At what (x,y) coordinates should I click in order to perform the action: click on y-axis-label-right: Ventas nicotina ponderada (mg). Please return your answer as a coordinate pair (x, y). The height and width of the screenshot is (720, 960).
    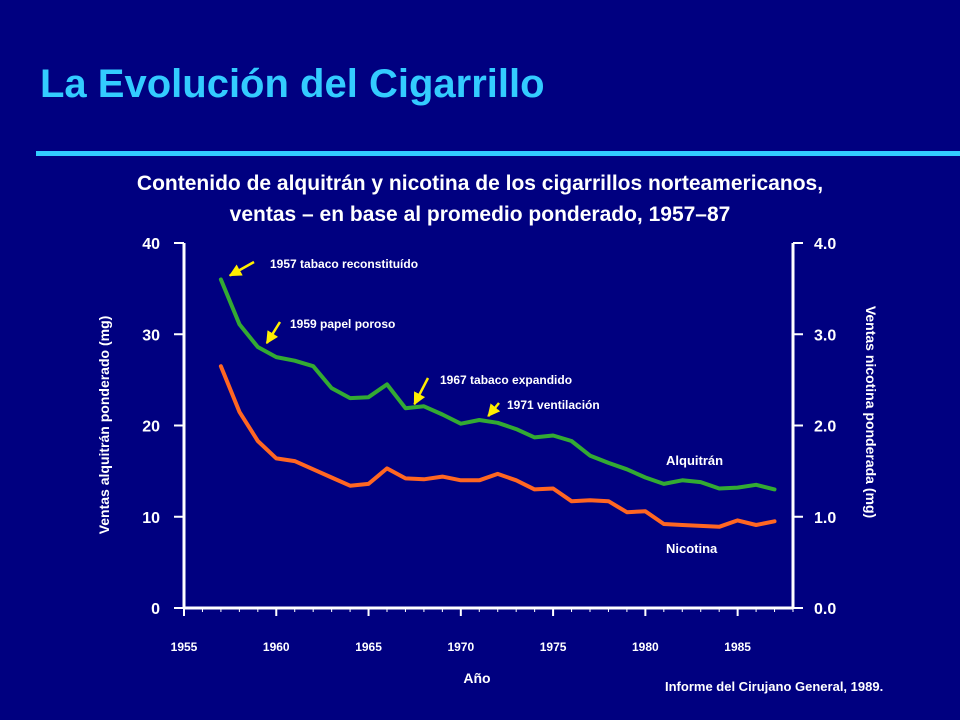
    Looking at the image, I should click on (871, 412).